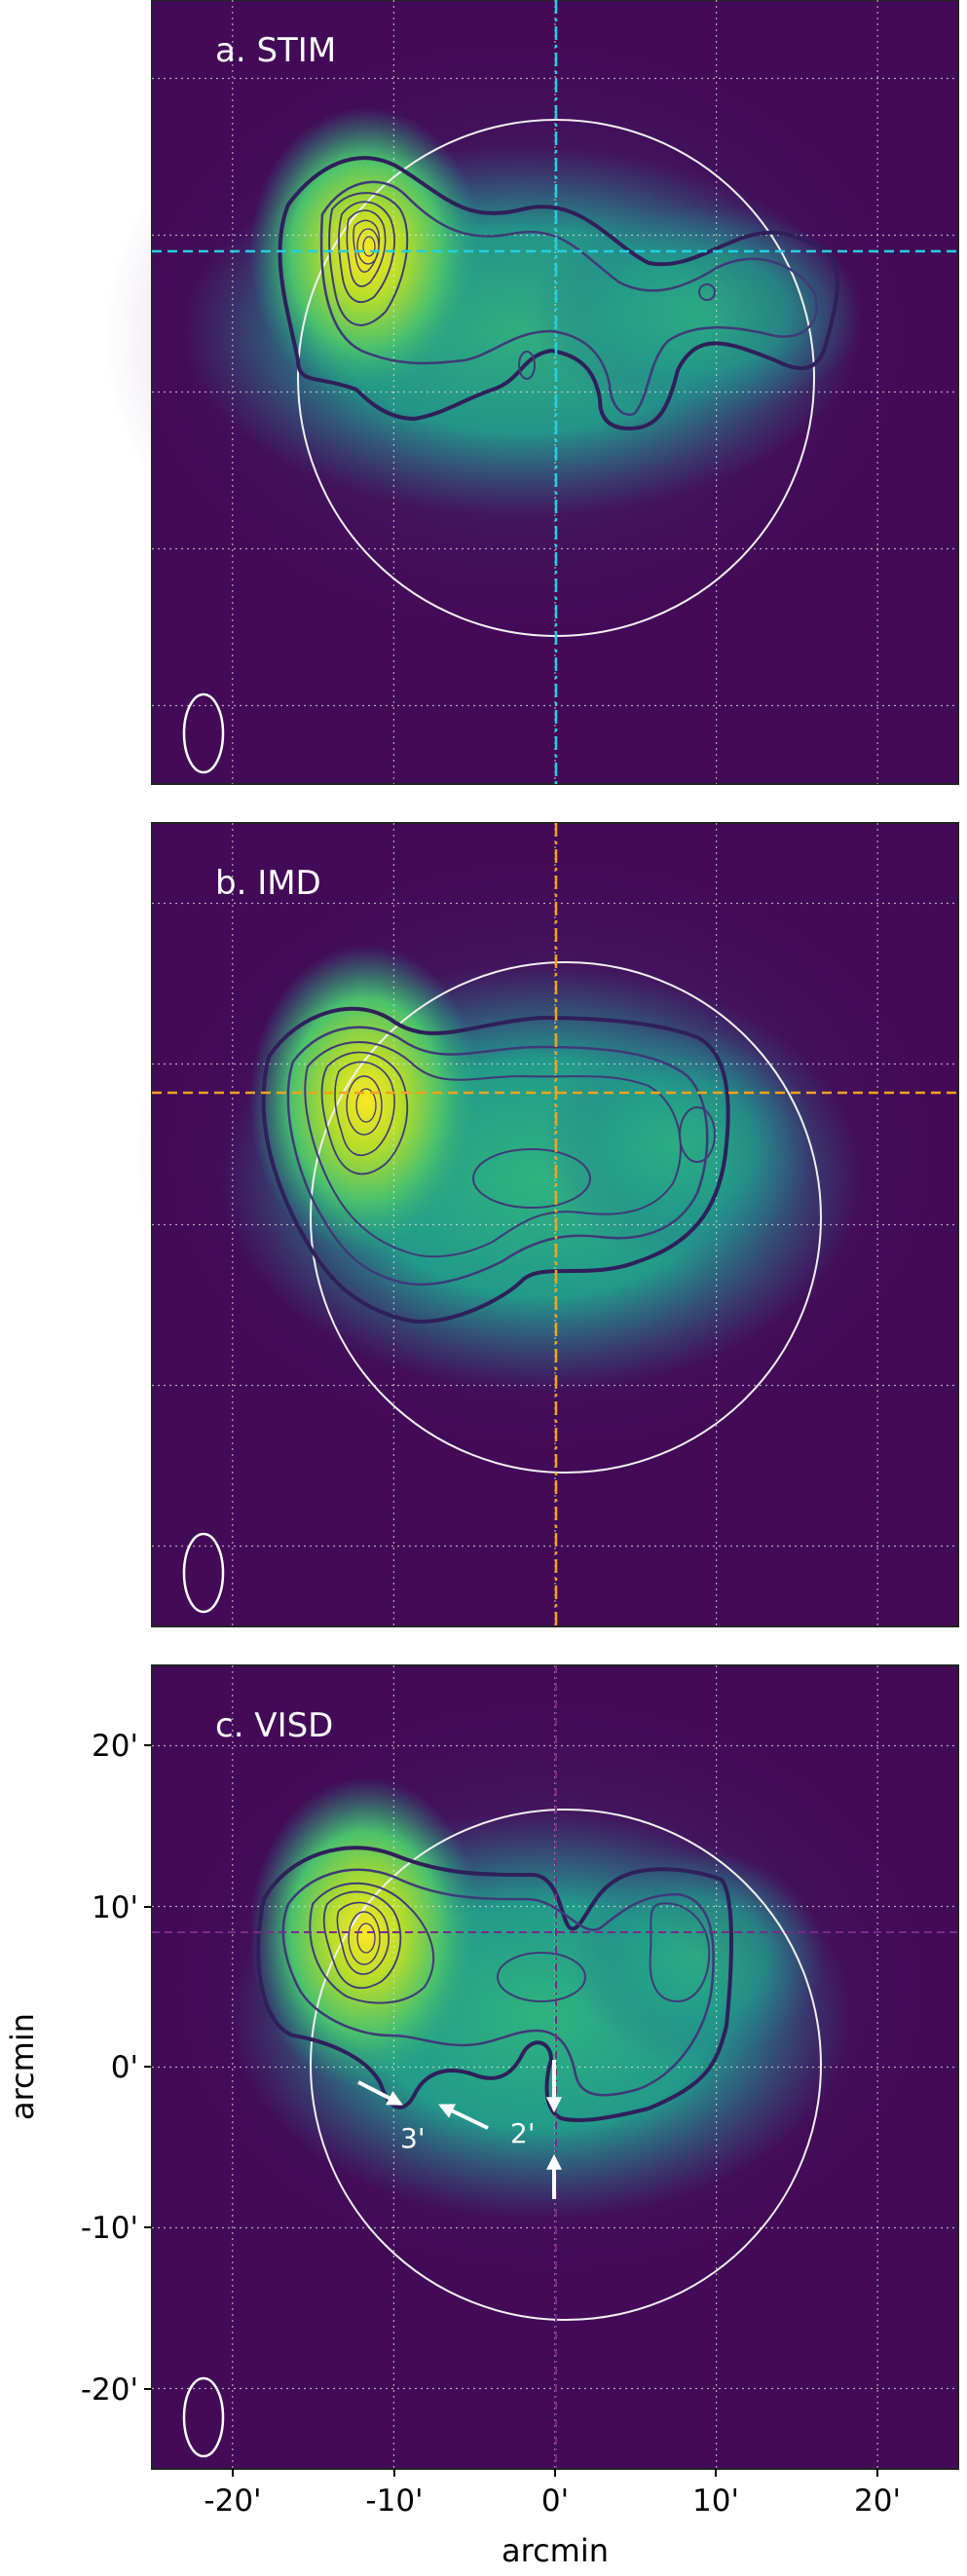  I want to click on y-tick: 10', so click(122, 1907).